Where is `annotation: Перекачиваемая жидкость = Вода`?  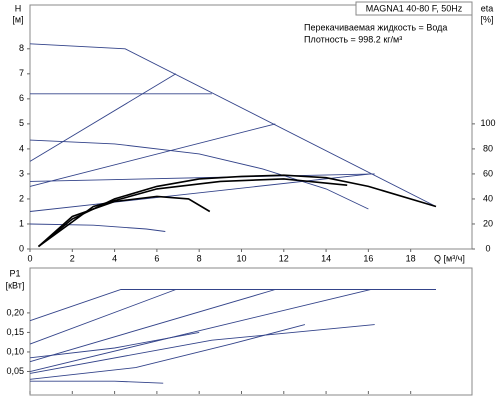 annotation: Перекачиваемая жидкость = Вода is located at coordinates (375, 27).